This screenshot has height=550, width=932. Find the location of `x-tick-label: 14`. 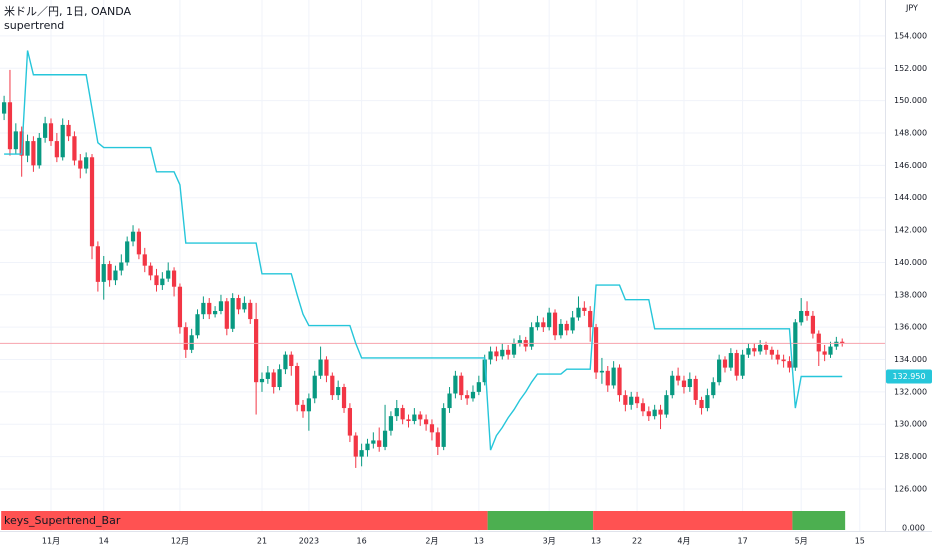

x-tick-label: 14 is located at coordinates (104, 541).